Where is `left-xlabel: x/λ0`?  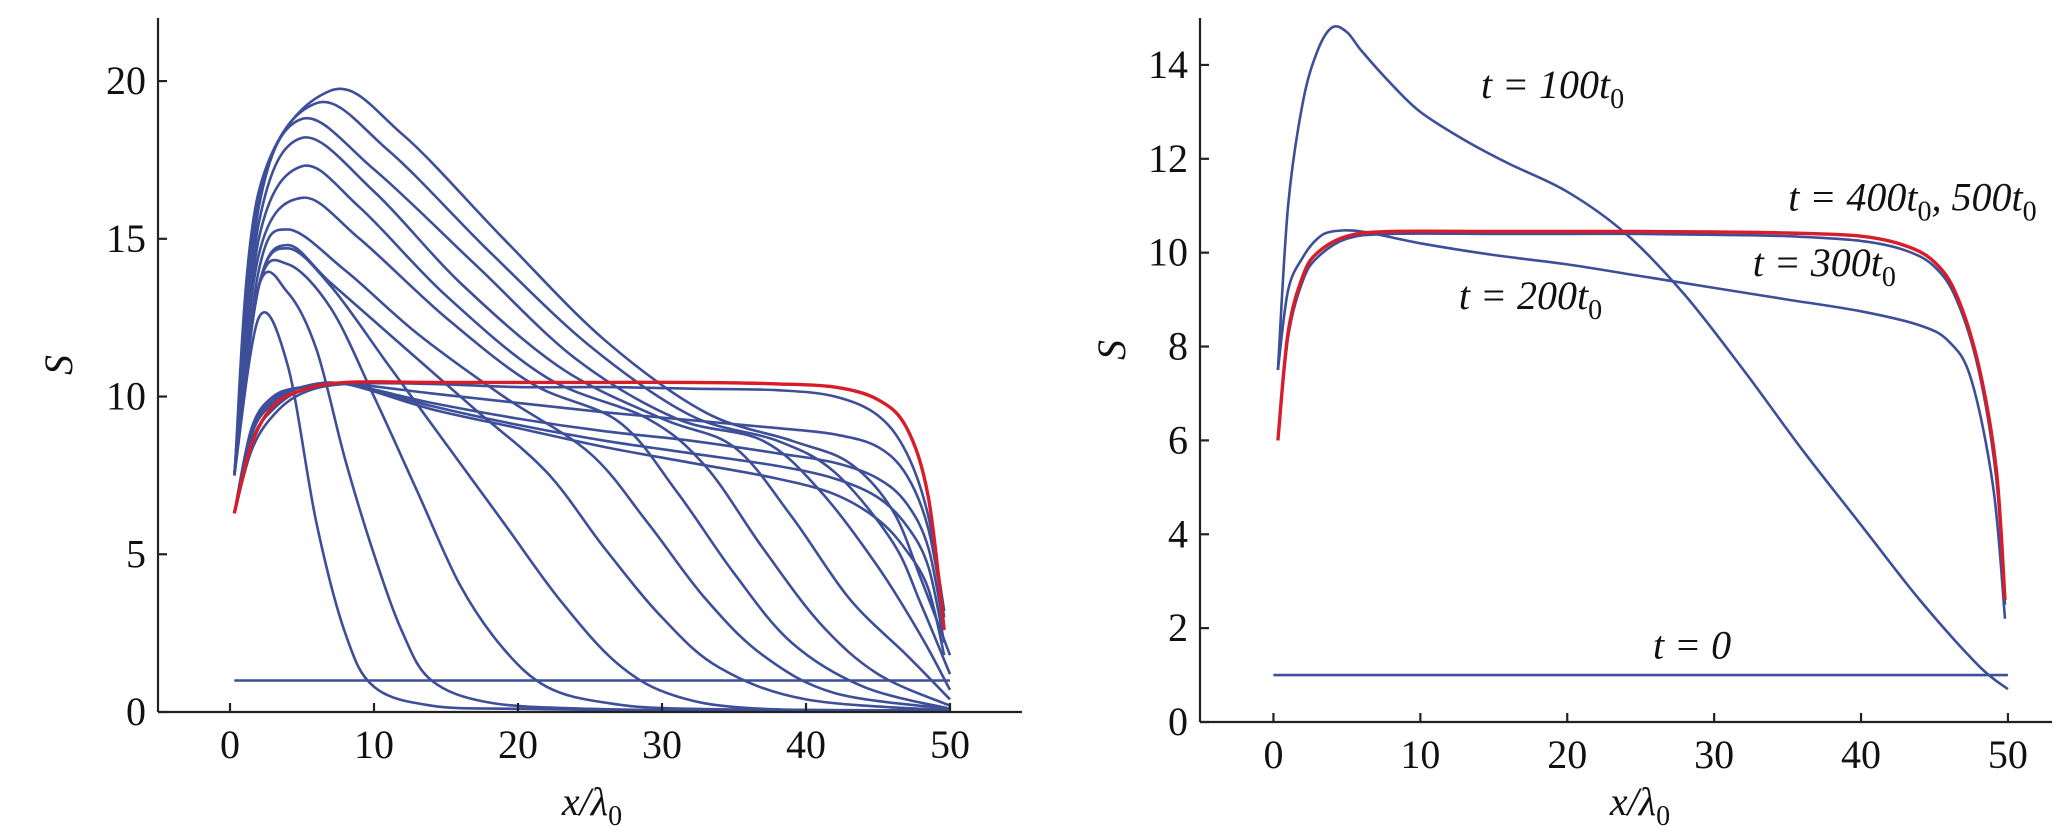 left-xlabel: x/λ0 is located at coordinates (591, 805).